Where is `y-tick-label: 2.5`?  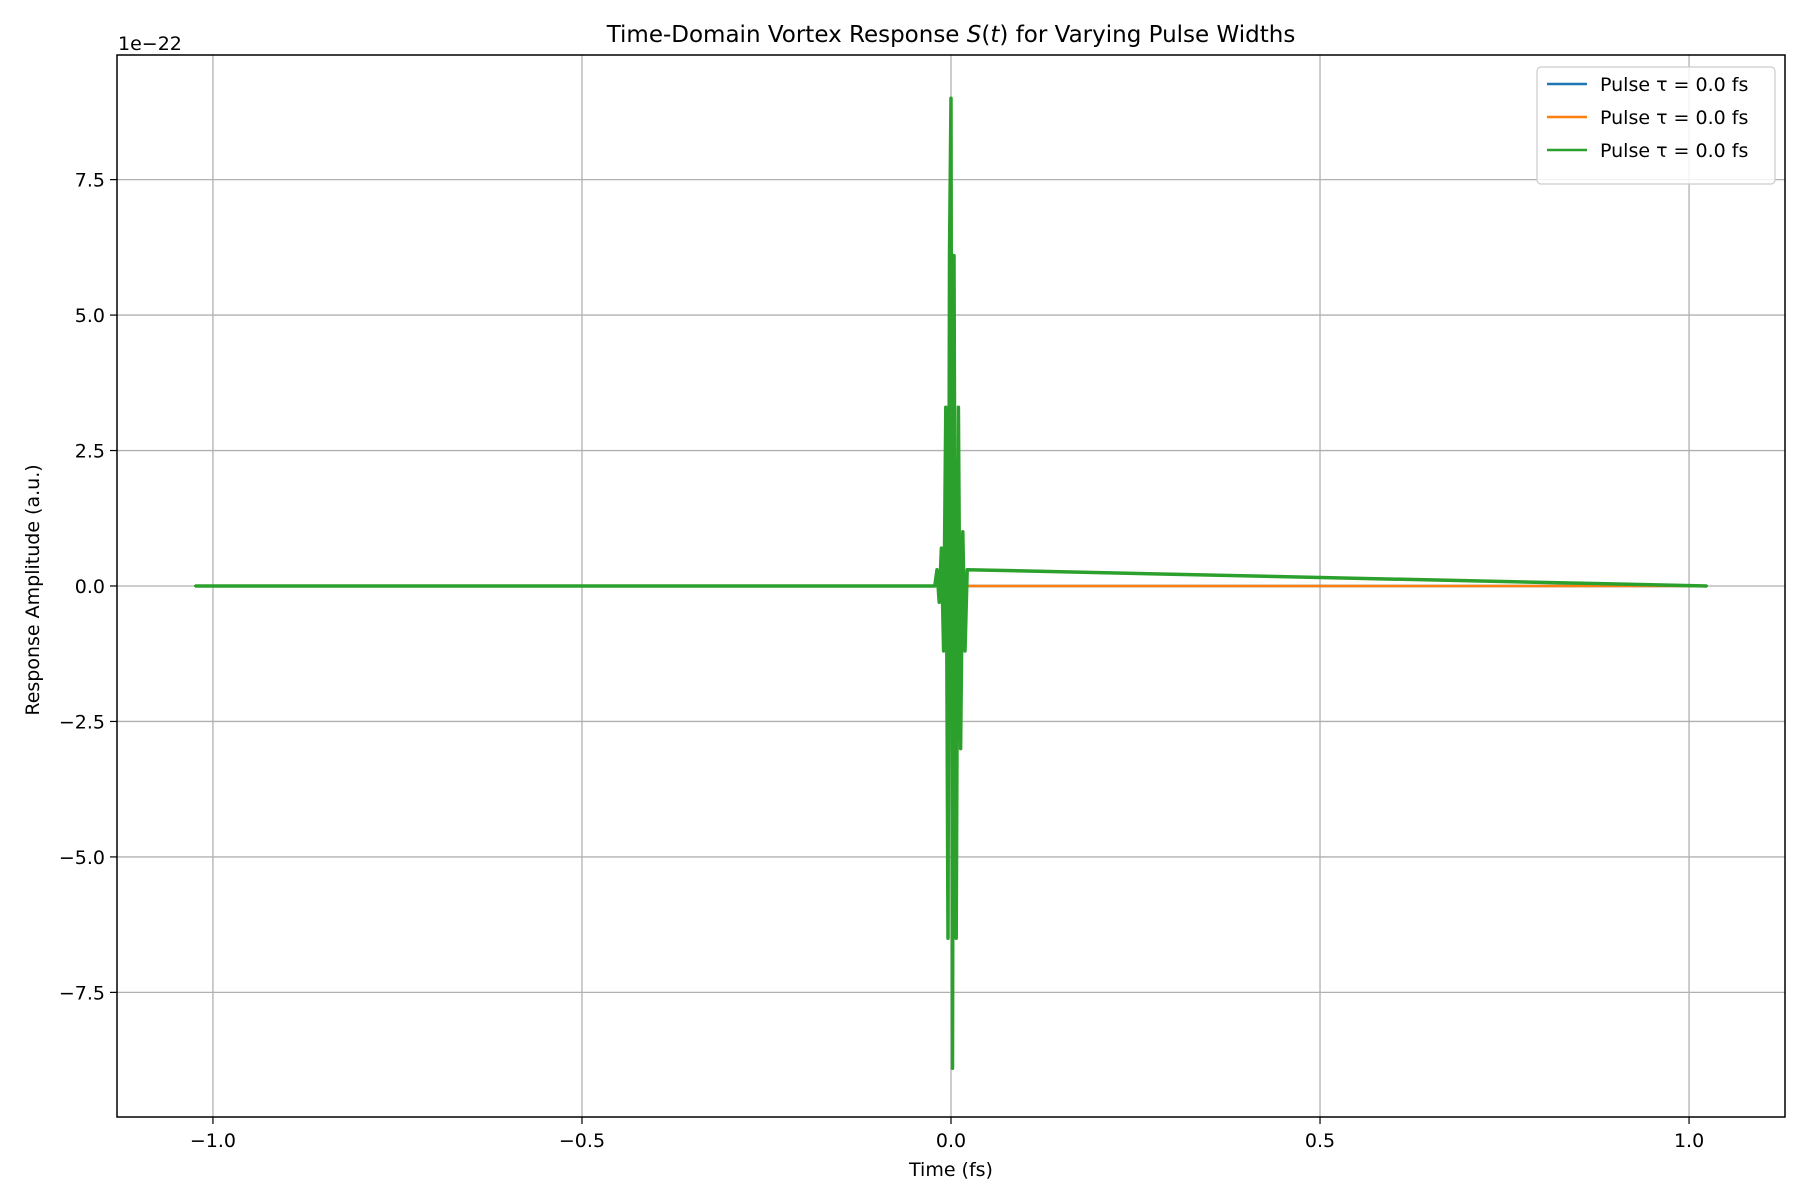
y-tick-label: 2.5 is located at coordinates (90, 452).